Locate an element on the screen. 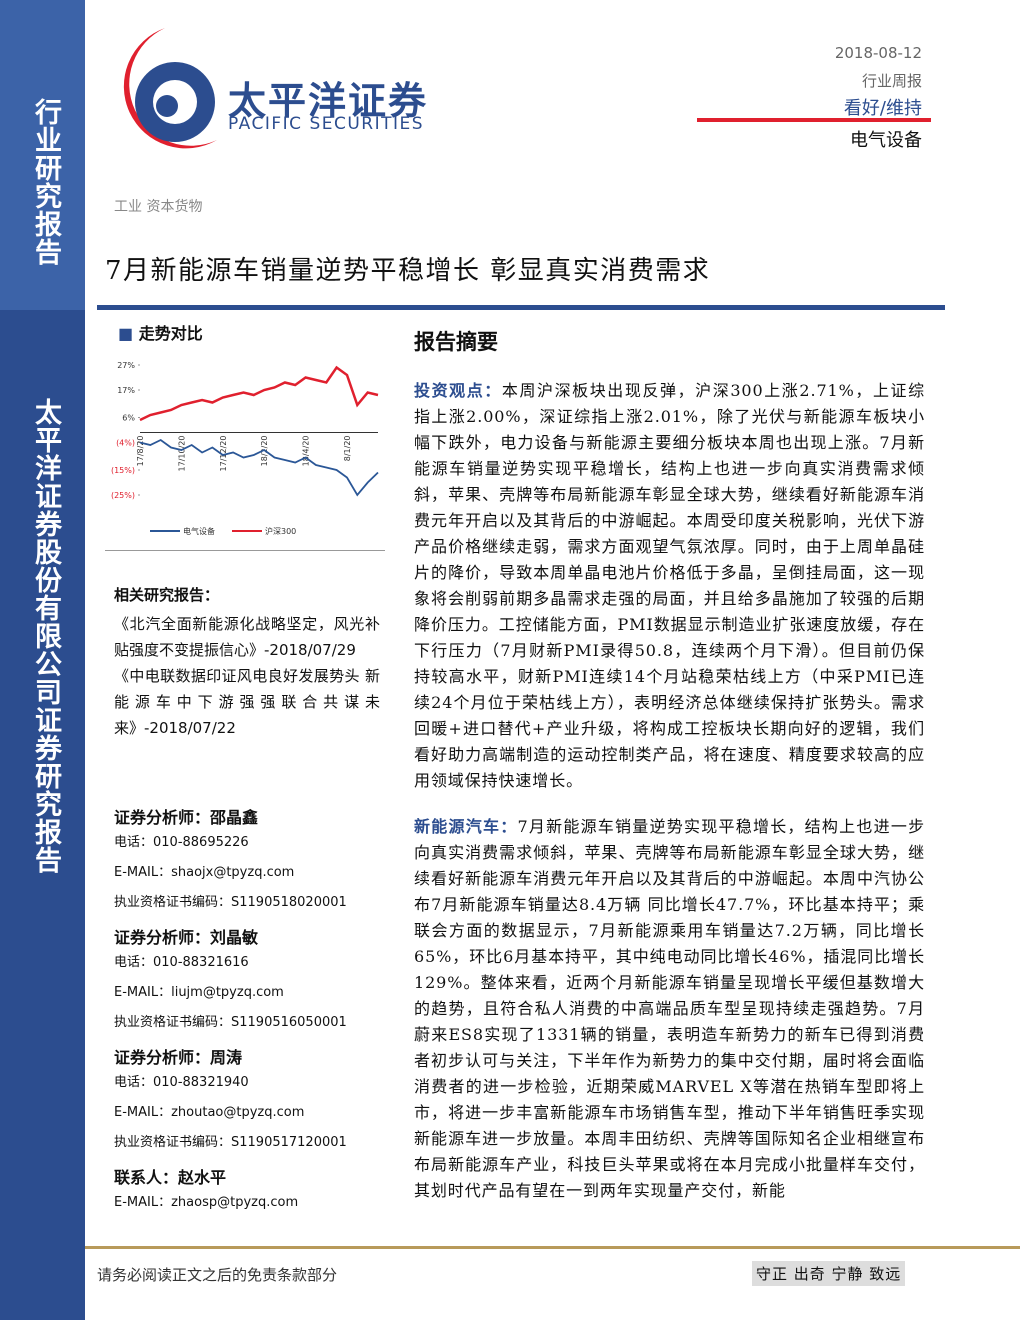 The width and height of the screenshot is (1020, 1320). analyst-line: 电话：010-88695226 is located at coordinates (181, 842).